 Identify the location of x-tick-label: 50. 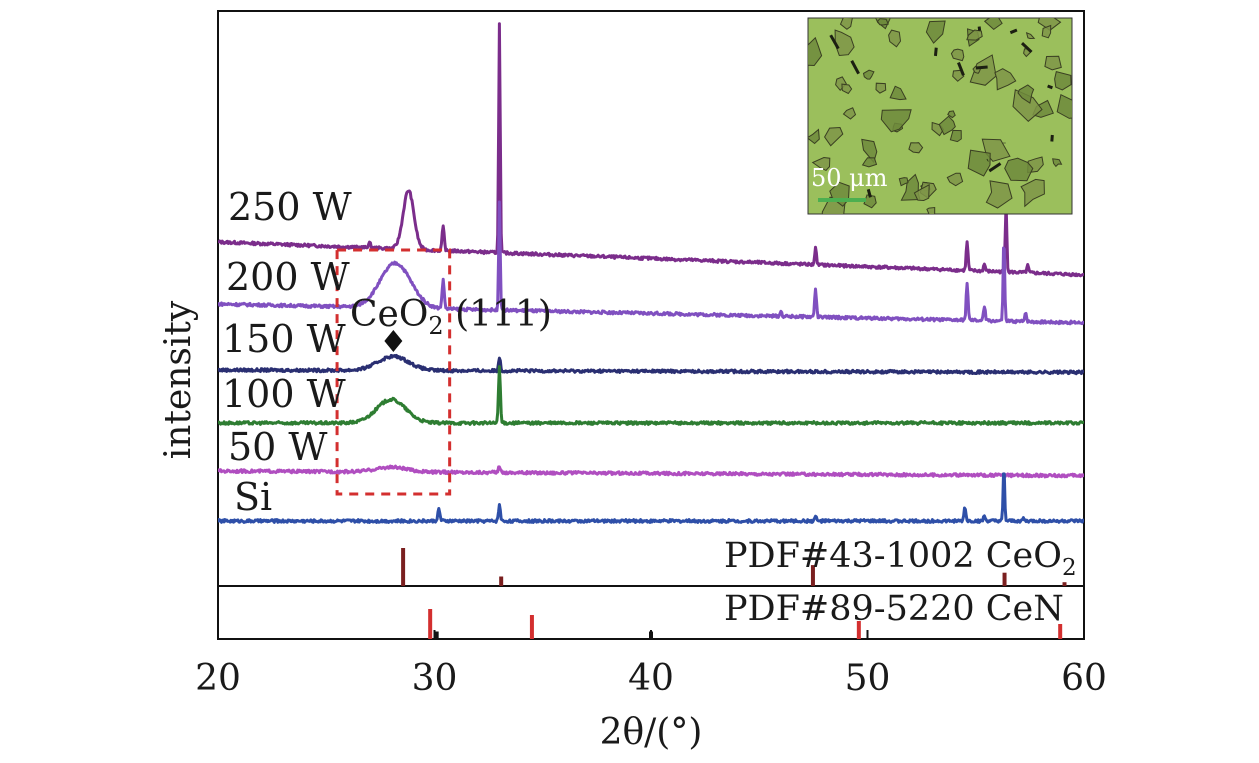
(868, 678).